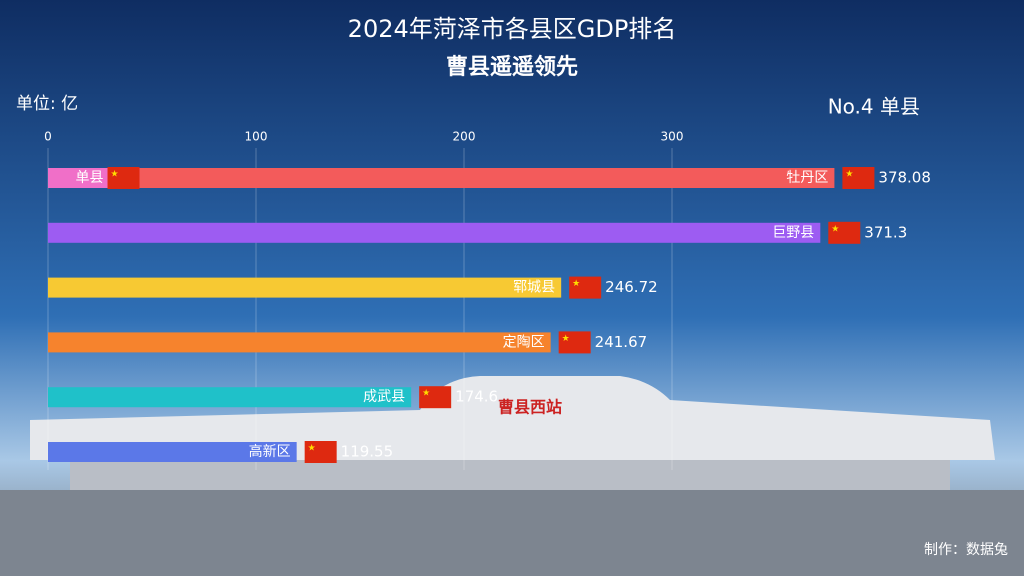 This screenshot has height=580, width=1024. I want to click on x-tick-label: 0, so click(48, 137).